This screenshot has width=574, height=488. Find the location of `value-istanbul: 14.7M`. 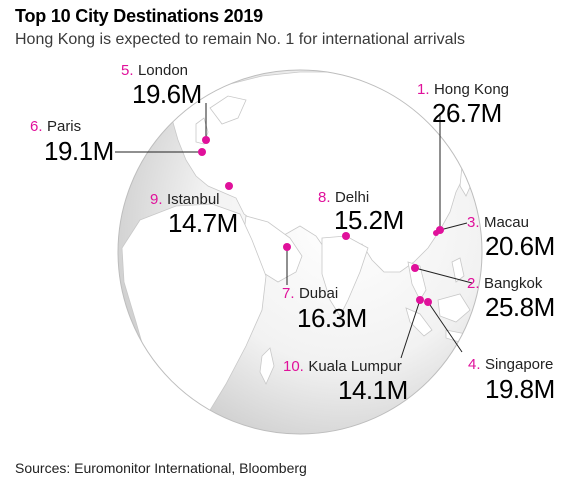

value-istanbul: 14.7M is located at coordinates (203, 223).